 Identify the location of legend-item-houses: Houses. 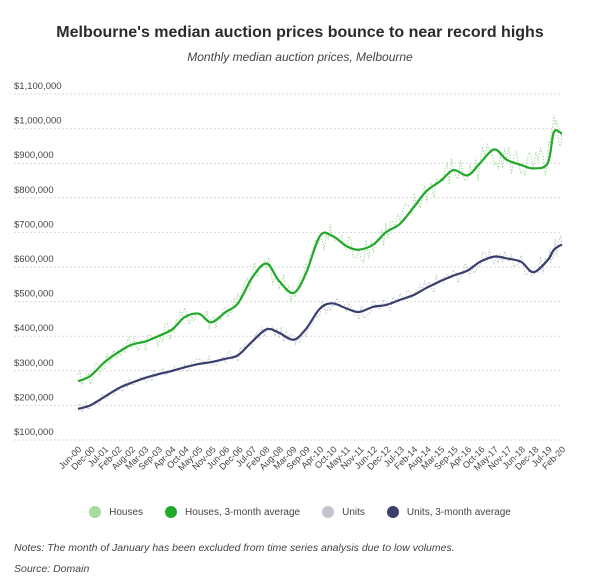
(116, 512).